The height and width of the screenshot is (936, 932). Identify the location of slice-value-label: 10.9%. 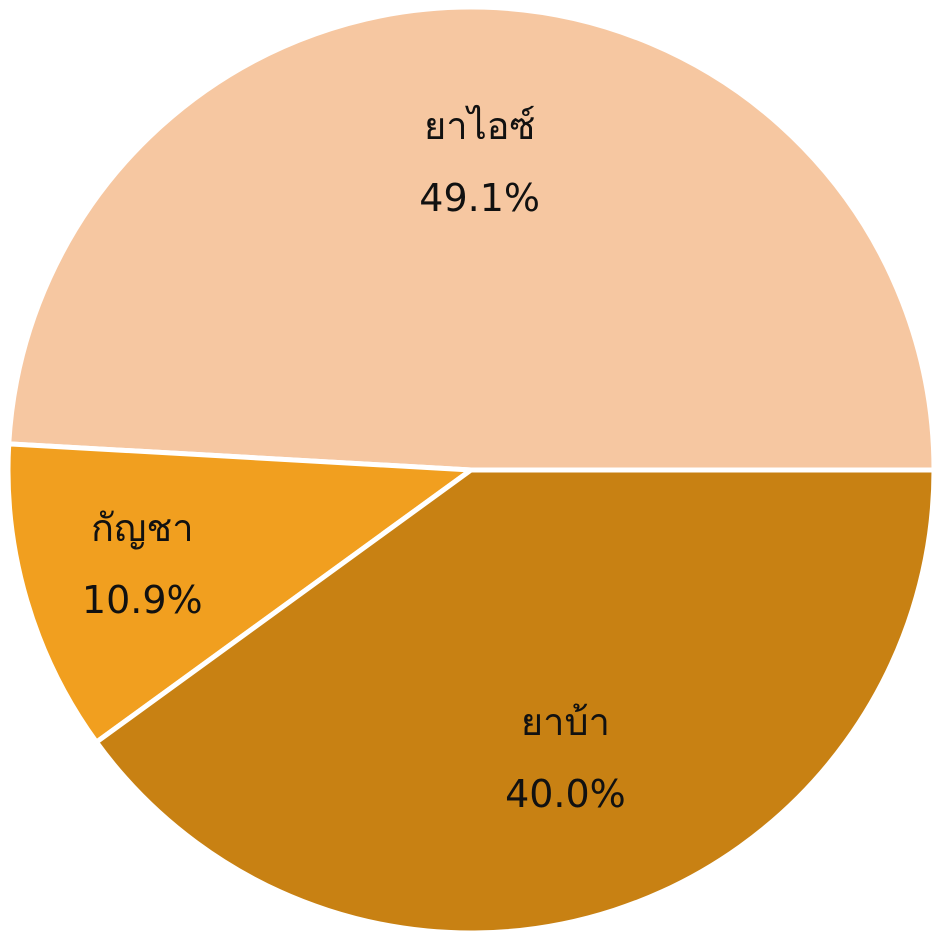
(142, 600).